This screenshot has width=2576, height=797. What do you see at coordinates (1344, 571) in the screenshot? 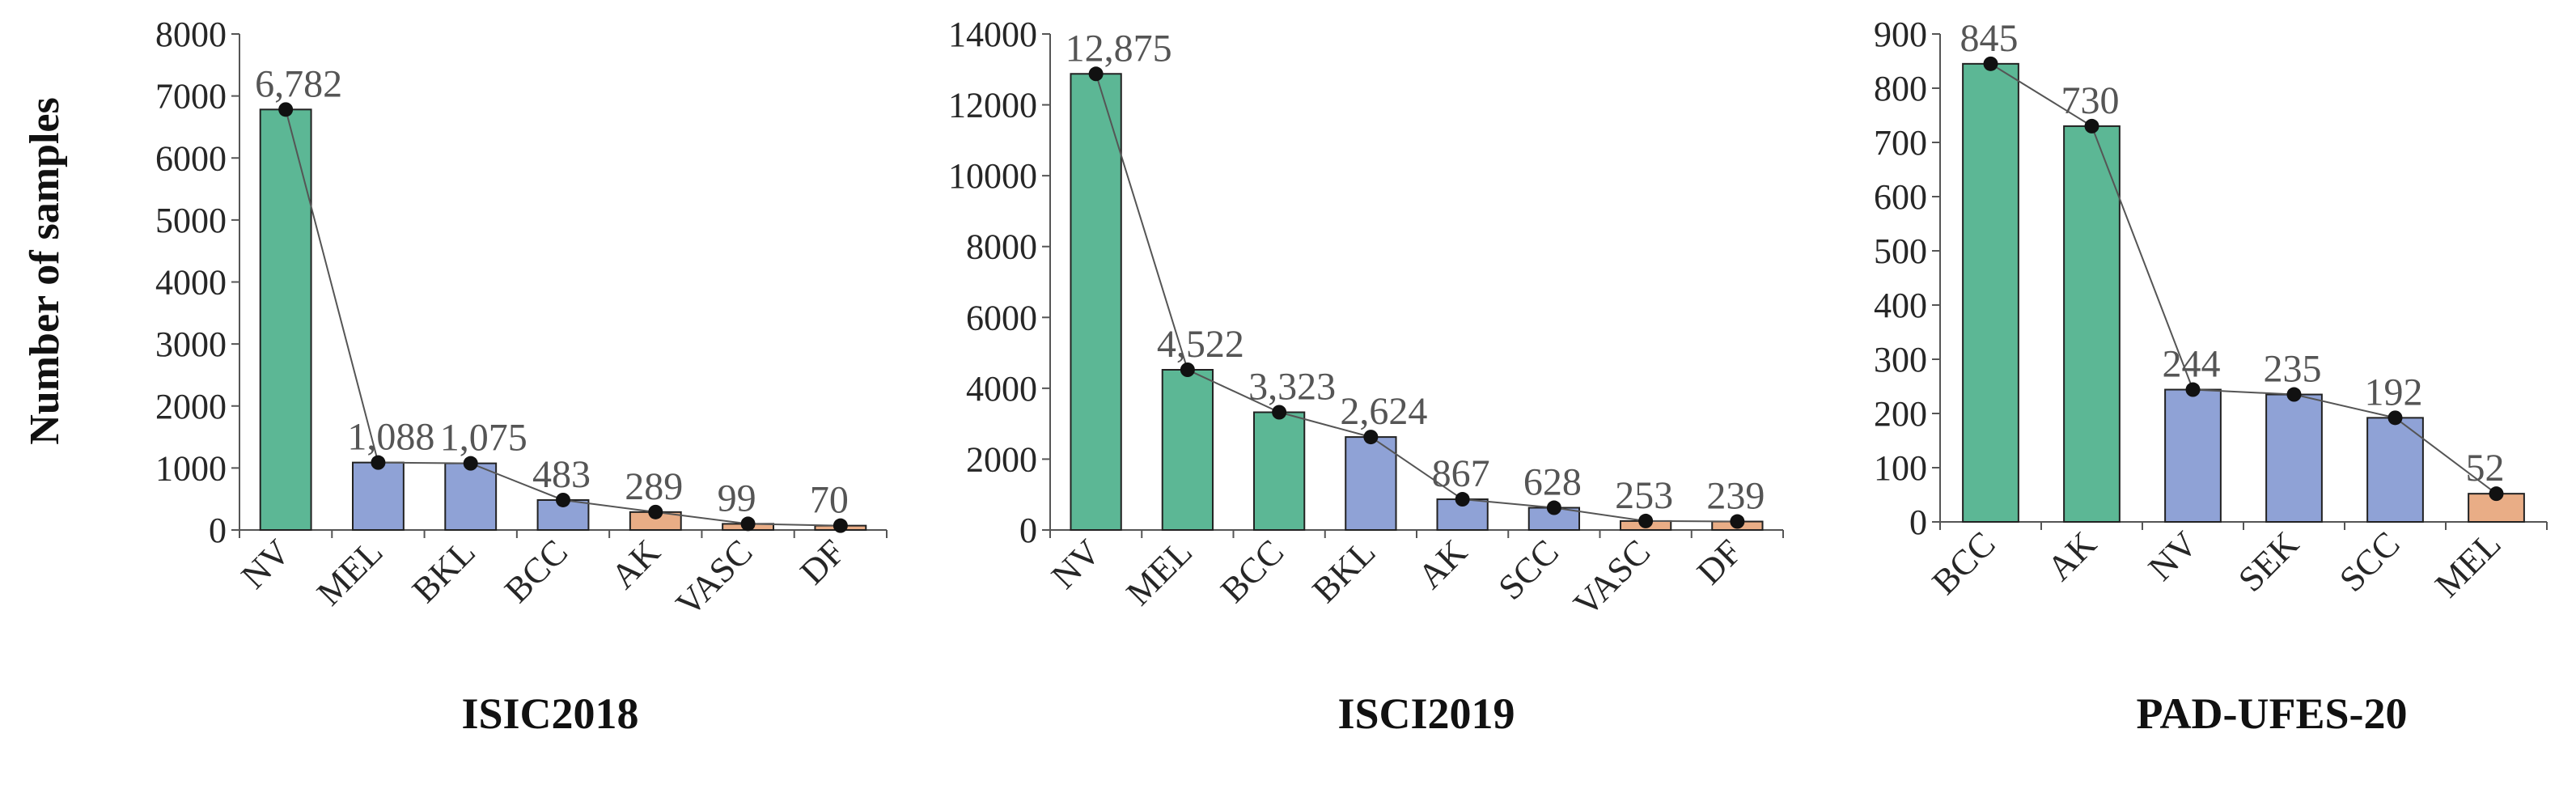
I see `x-tick-label: BKL` at bounding box center [1344, 571].